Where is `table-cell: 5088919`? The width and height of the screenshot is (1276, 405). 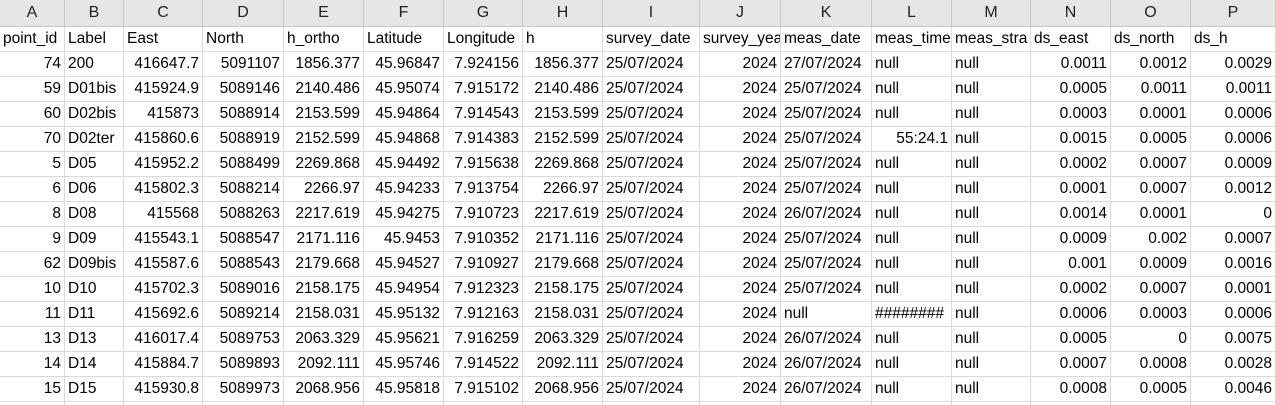 table-cell: 5088919 is located at coordinates (243, 139).